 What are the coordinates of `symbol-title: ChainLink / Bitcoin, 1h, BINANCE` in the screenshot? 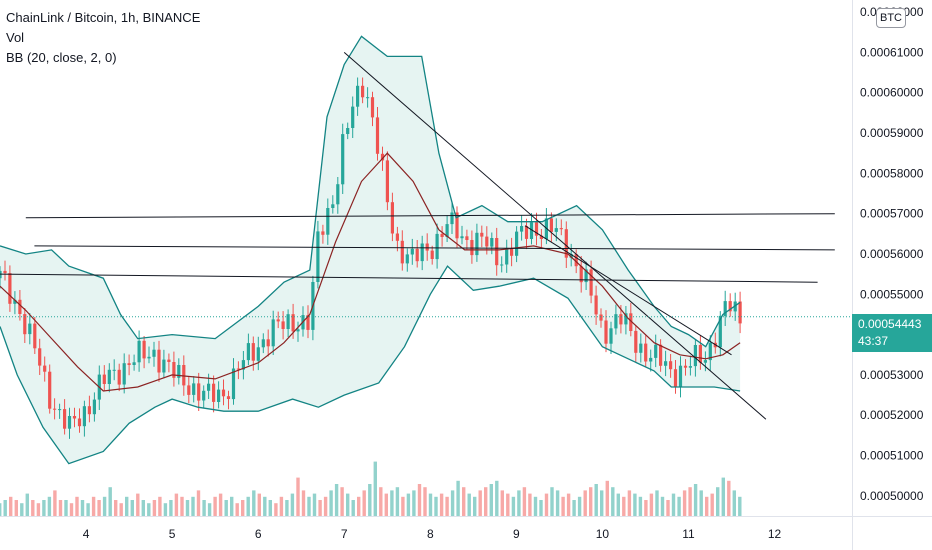 It's located at (103, 17).